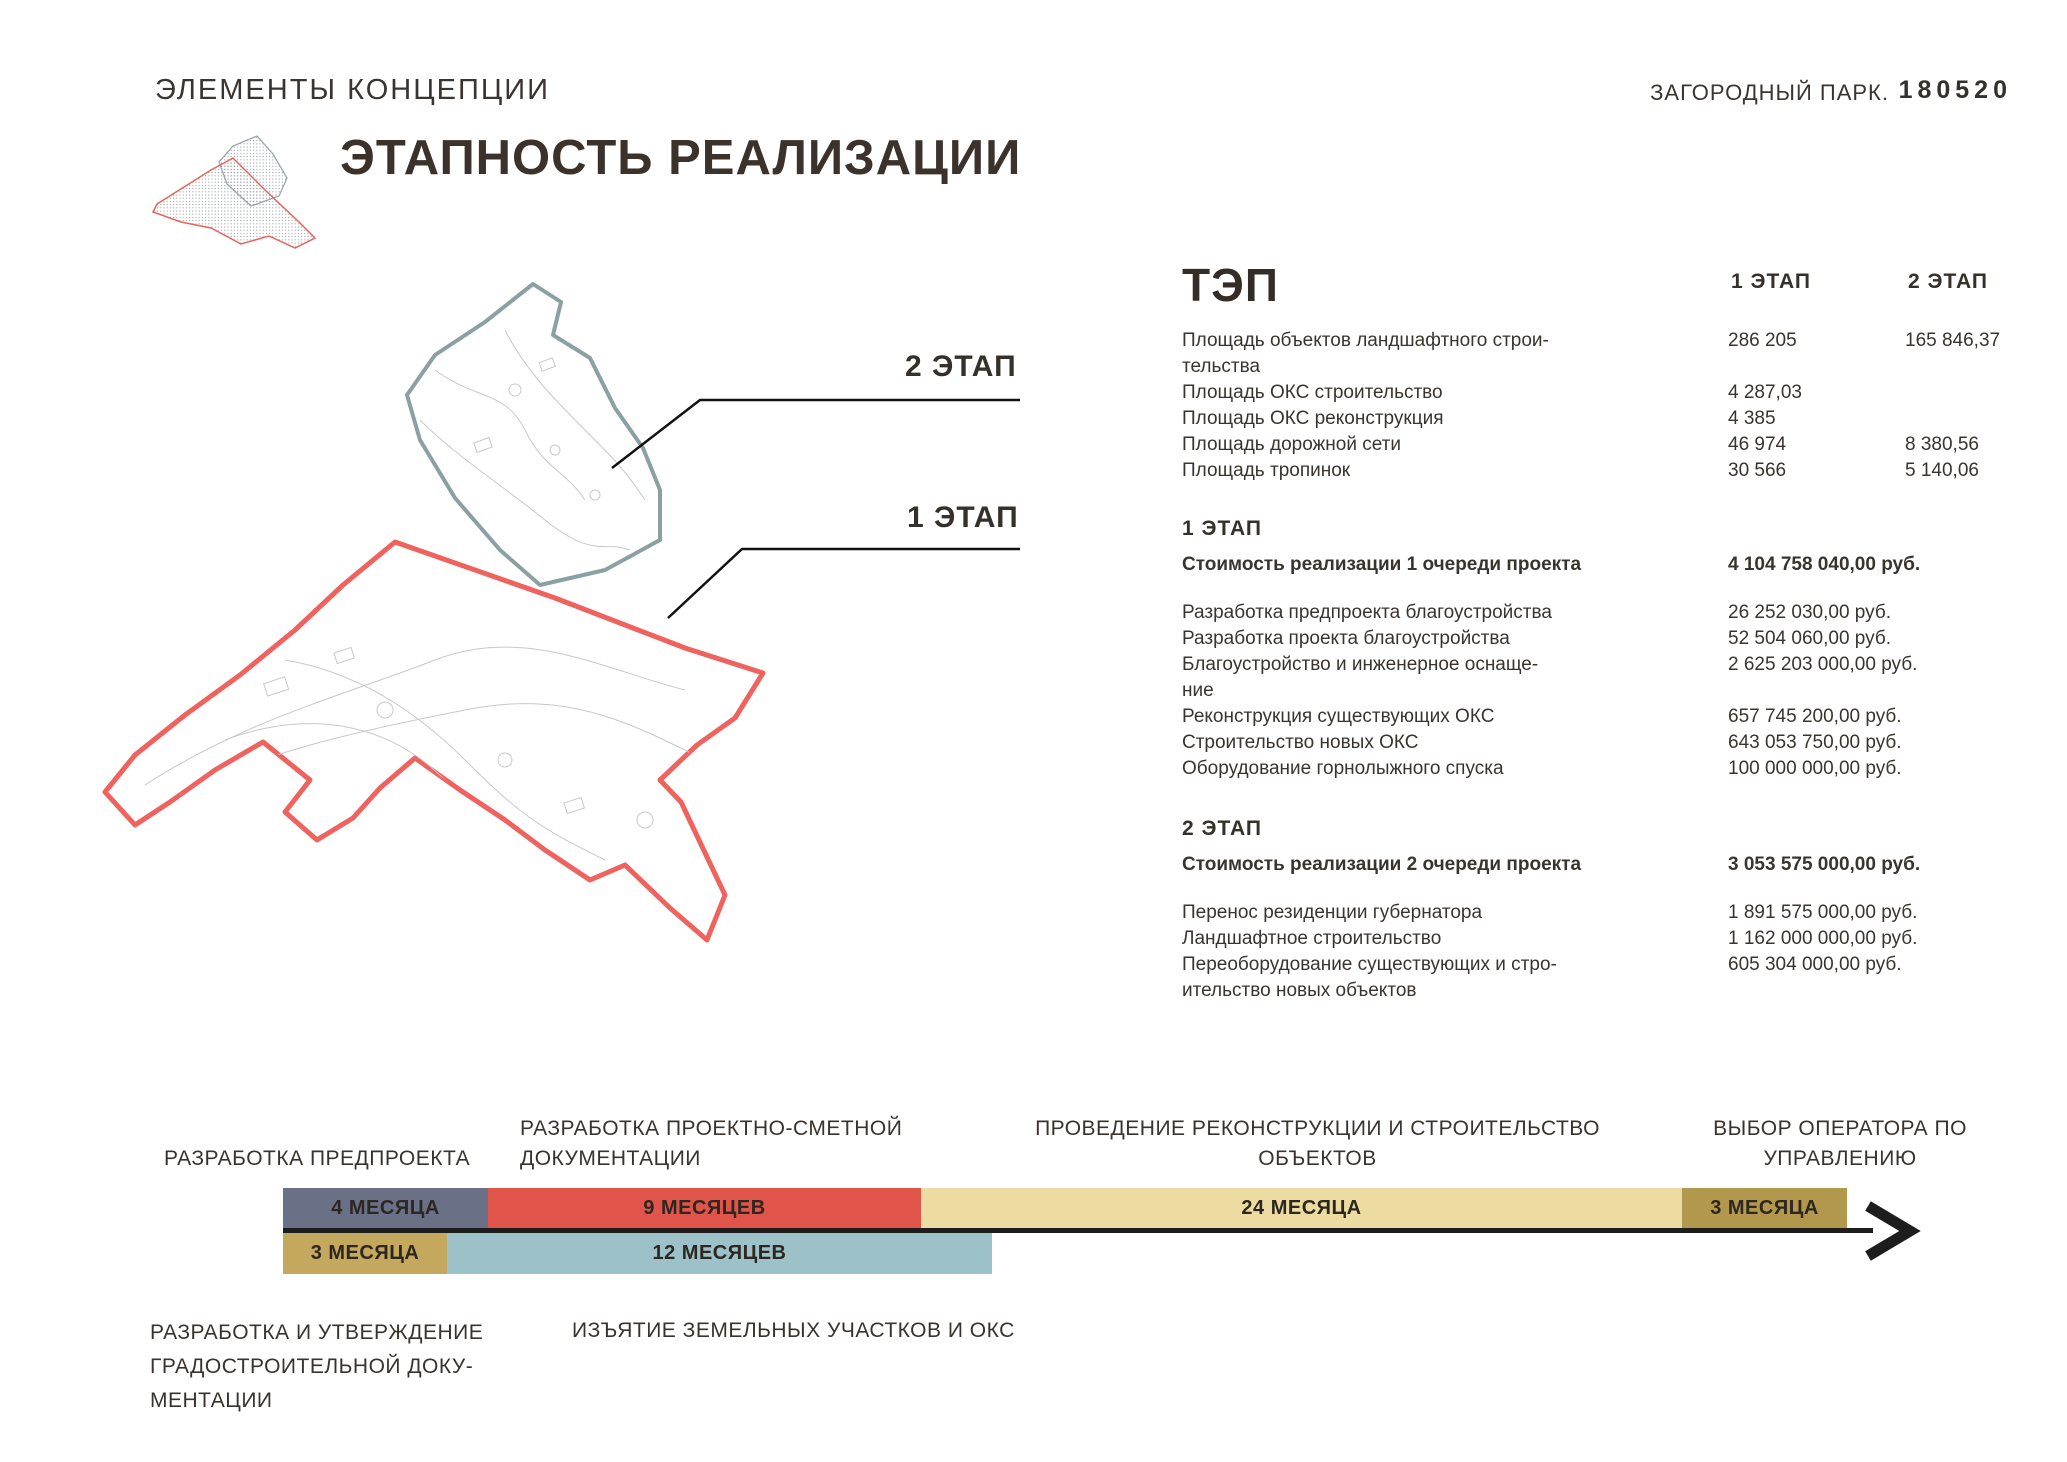  I want to click on item-label: Разработка предпроекта благоустройства, so click(1367, 612).